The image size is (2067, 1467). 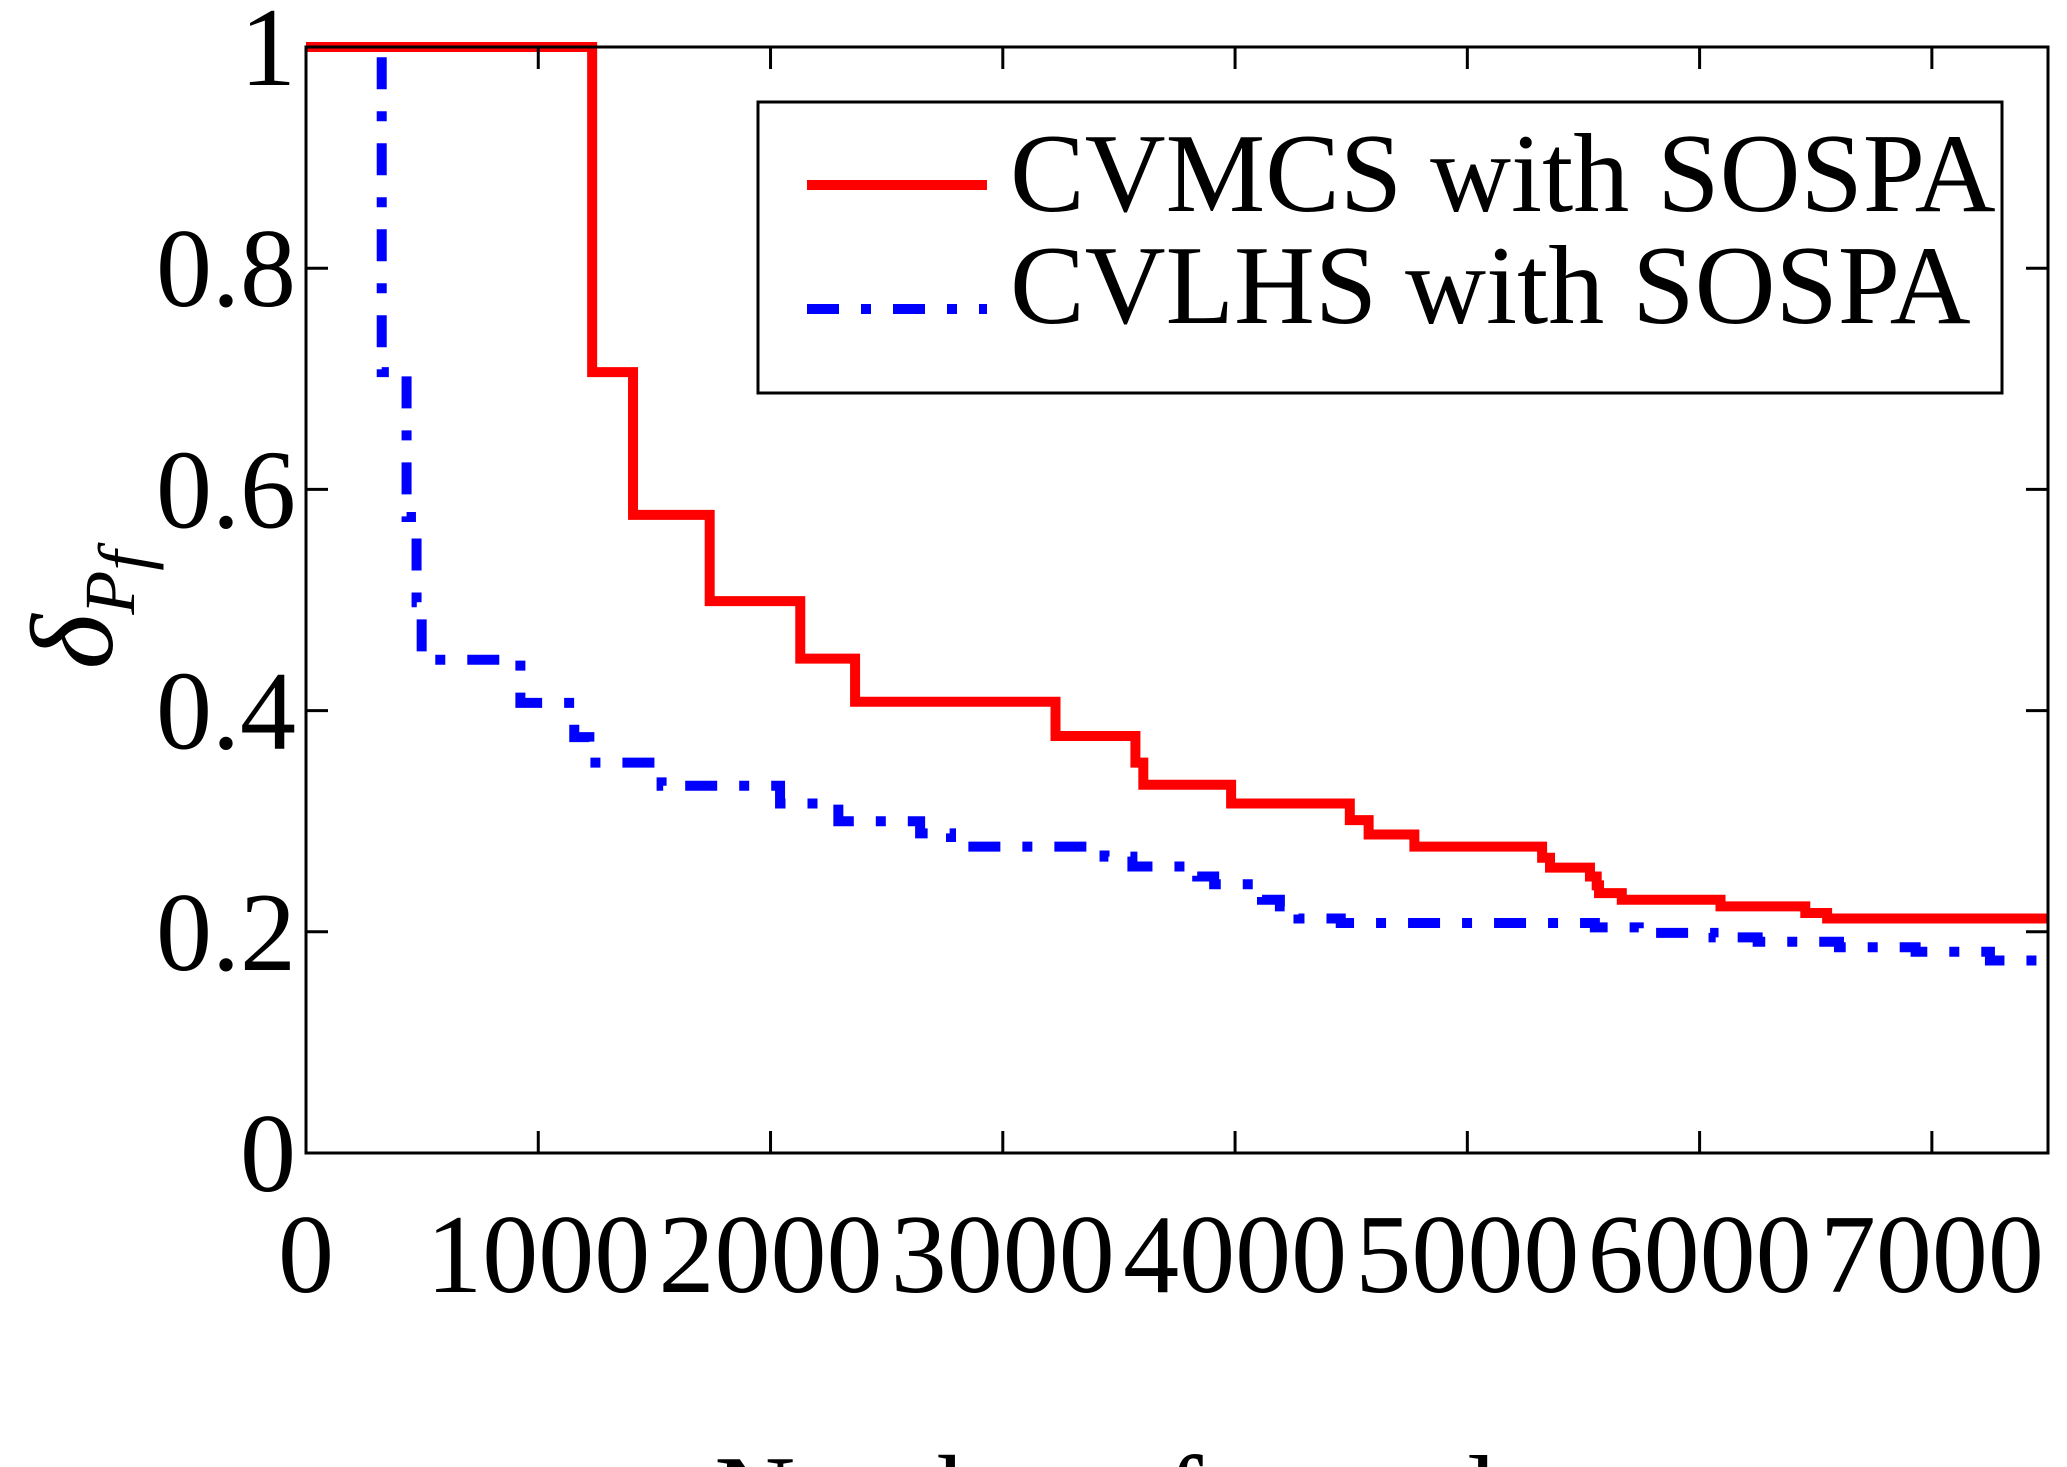 What do you see at coordinates (1490, 286) in the screenshot?
I see `legend-label-cvlhs: CVLHS with SOSPA` at bounding box center [1490, 286].